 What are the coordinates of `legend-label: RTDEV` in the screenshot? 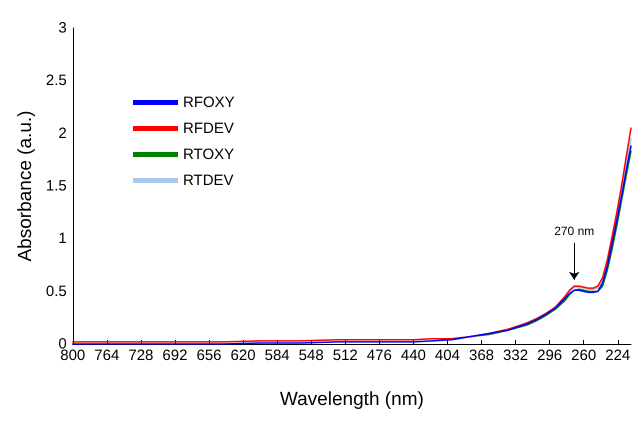 It's located at (208, 180).